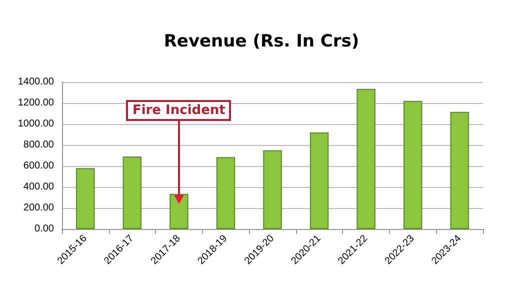  What do you see at coordinates (36, 124) in the screenshot?
I see `y-tick-label: 1000.00` at bounding box center [36, 124].